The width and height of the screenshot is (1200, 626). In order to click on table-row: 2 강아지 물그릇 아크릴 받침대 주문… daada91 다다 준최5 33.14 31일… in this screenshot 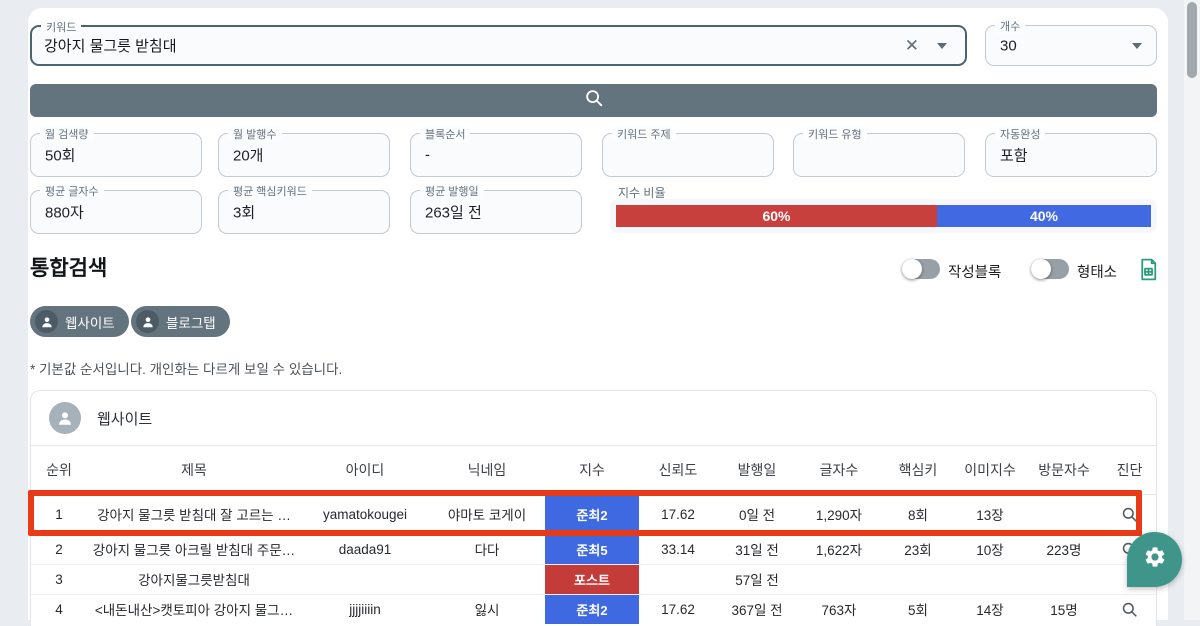, I will do `click(593, 548)`.